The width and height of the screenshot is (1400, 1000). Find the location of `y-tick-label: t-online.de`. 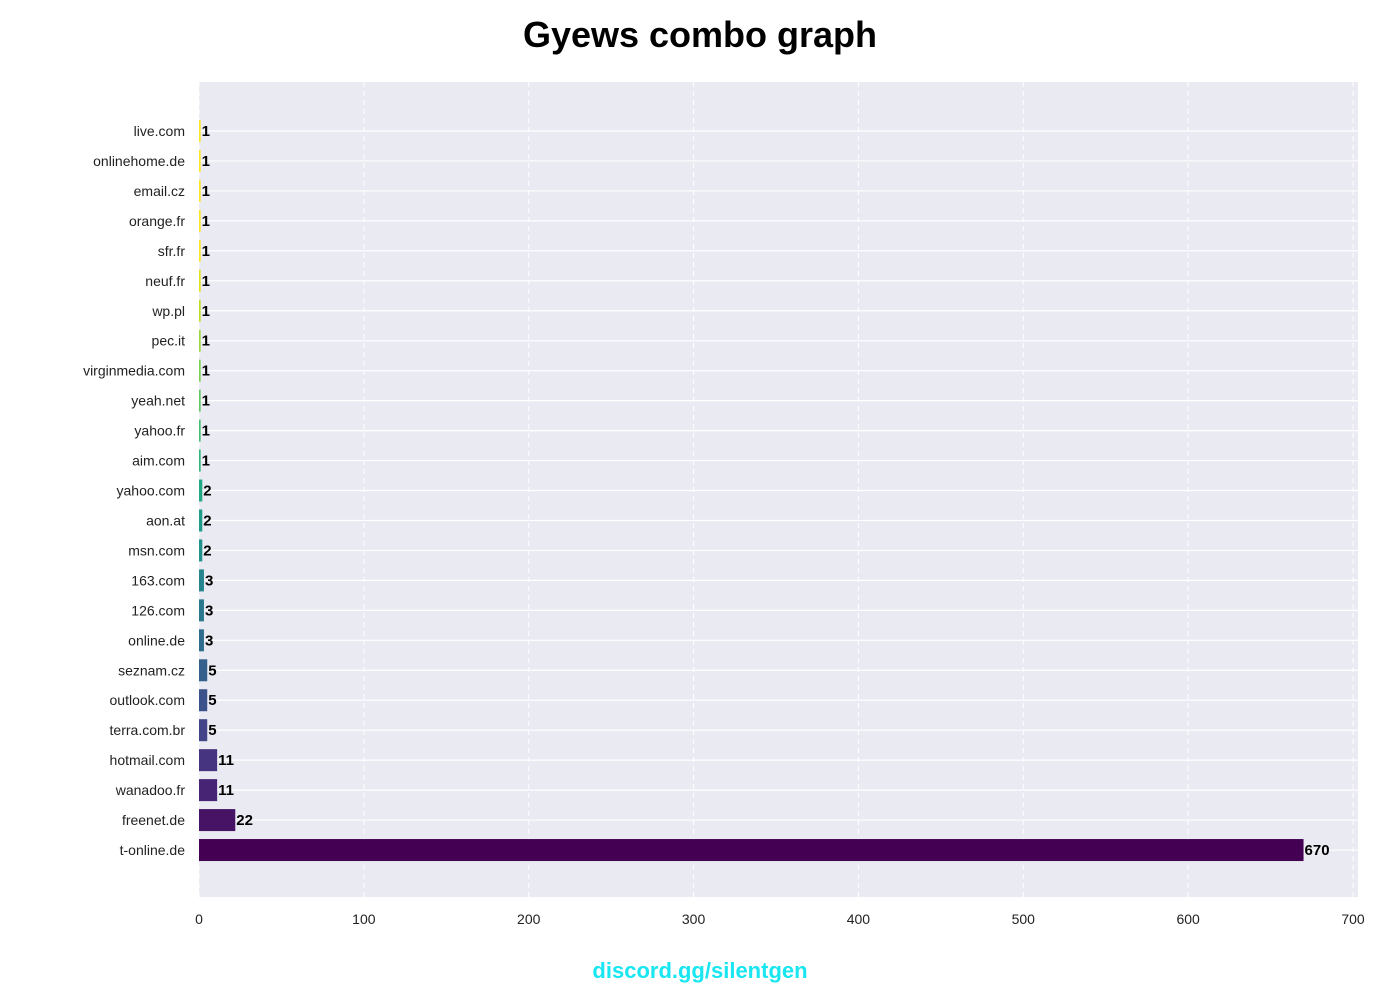

y-tick-label: t-online.de is located at coordinates (153, 850).